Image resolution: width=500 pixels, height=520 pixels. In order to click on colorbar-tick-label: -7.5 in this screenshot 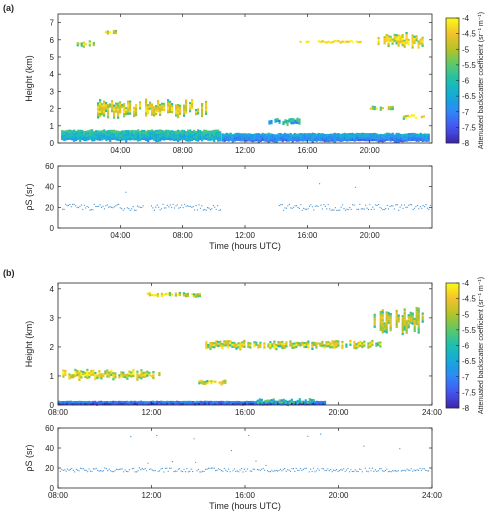, I will do `click(469, 127)`.